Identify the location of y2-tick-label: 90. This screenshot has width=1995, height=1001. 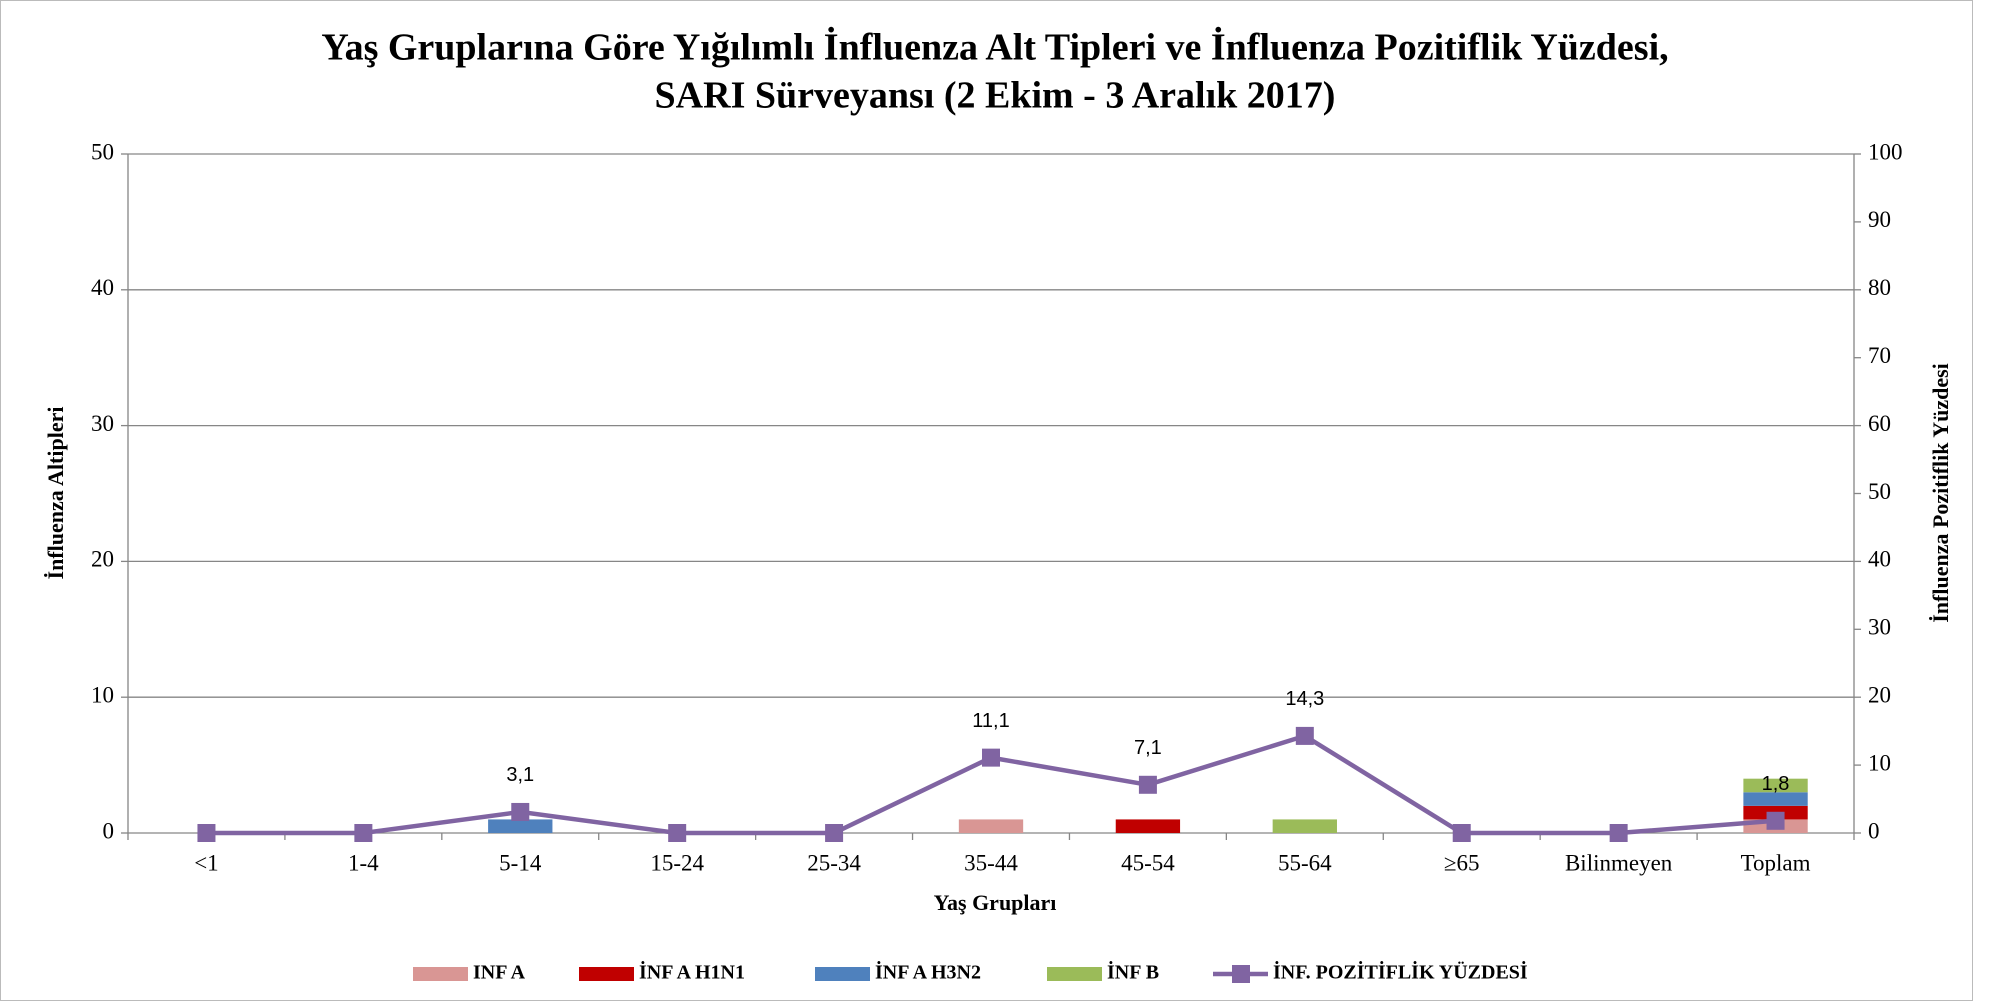
(1879, 219).